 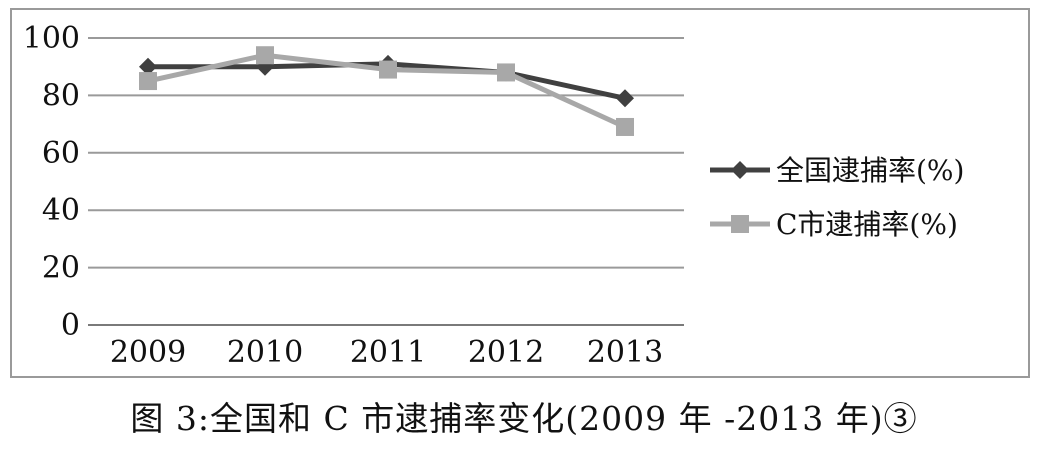 I want to click on legend-label: C市逮捕率(%), so click(x=867, y=224).